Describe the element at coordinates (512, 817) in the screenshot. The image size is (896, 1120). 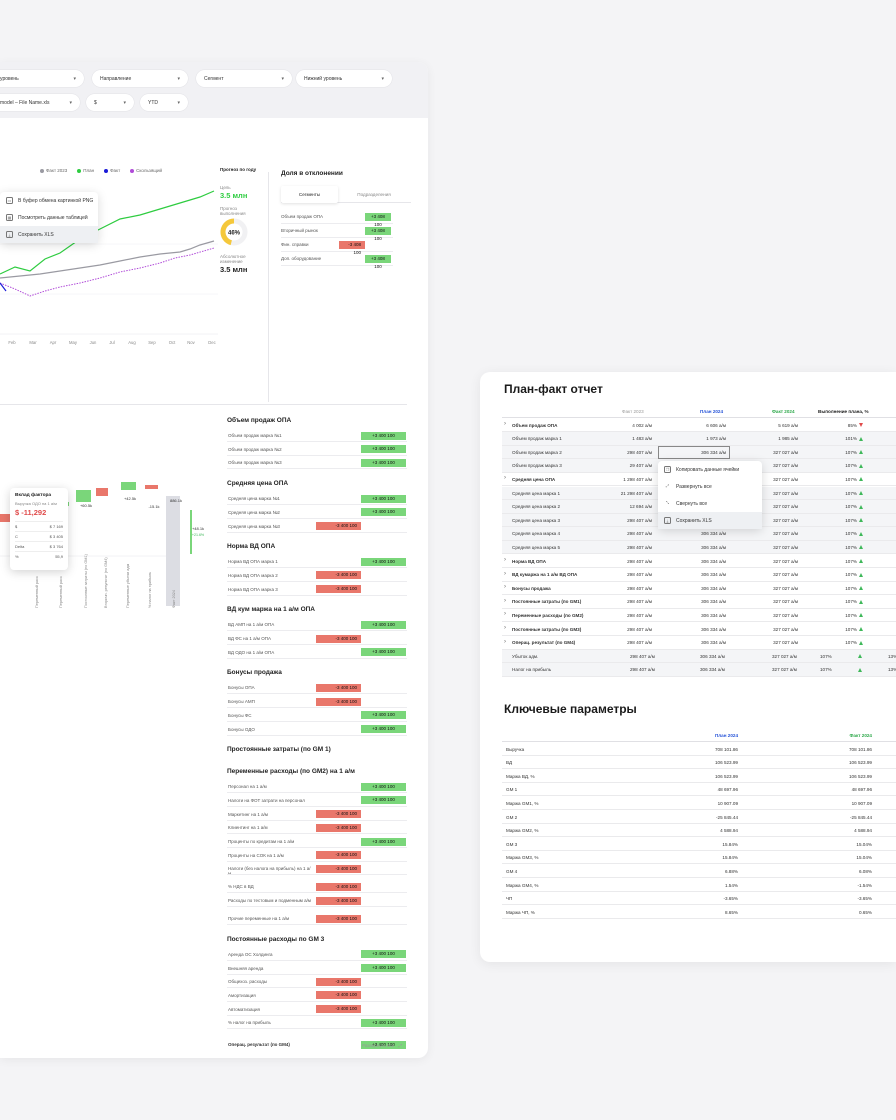
I see `key-params-label: GM 2` at that location.